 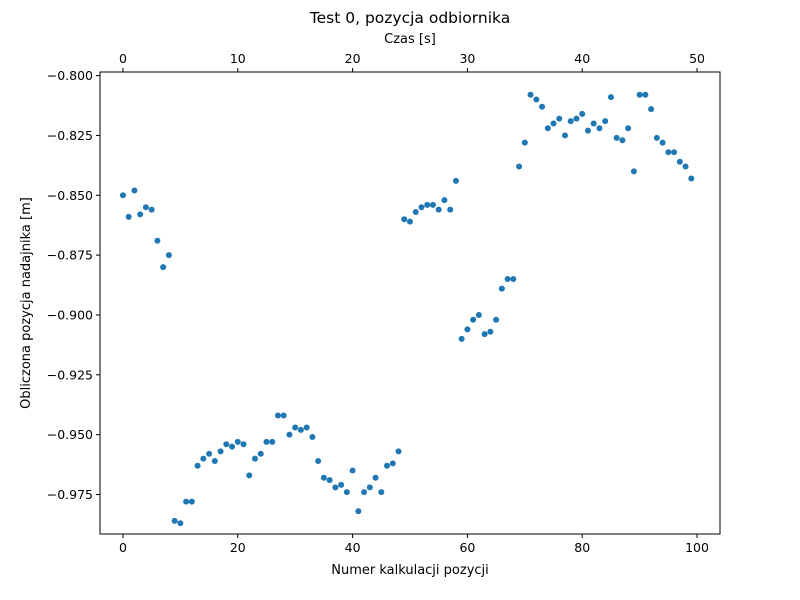 I want to click on top-tick-label: 20, so click(x=353, y=58).